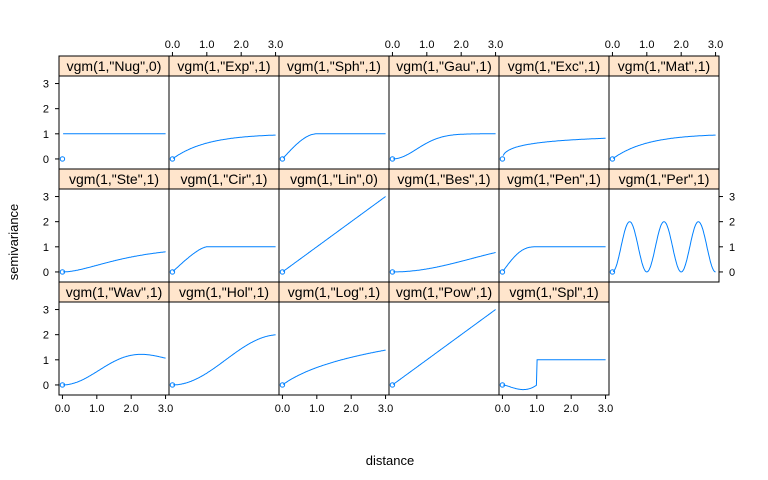 Image resolution: width=768 pixels, height=480 pixels. I want to click on panel: vgm(1,"Log",1) 0.0 1.0 2.0 3.0, so click(334, 348).